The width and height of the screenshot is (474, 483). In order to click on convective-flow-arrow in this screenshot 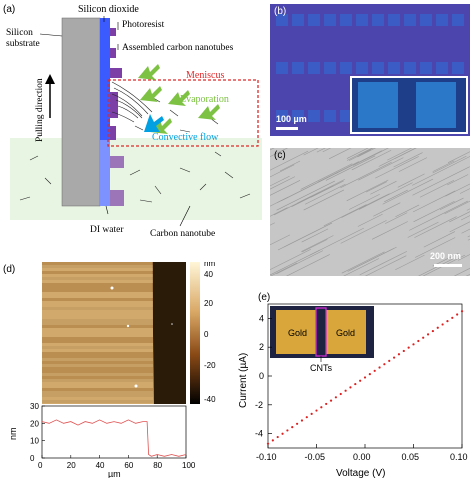, I will do `click(154, 123)`.